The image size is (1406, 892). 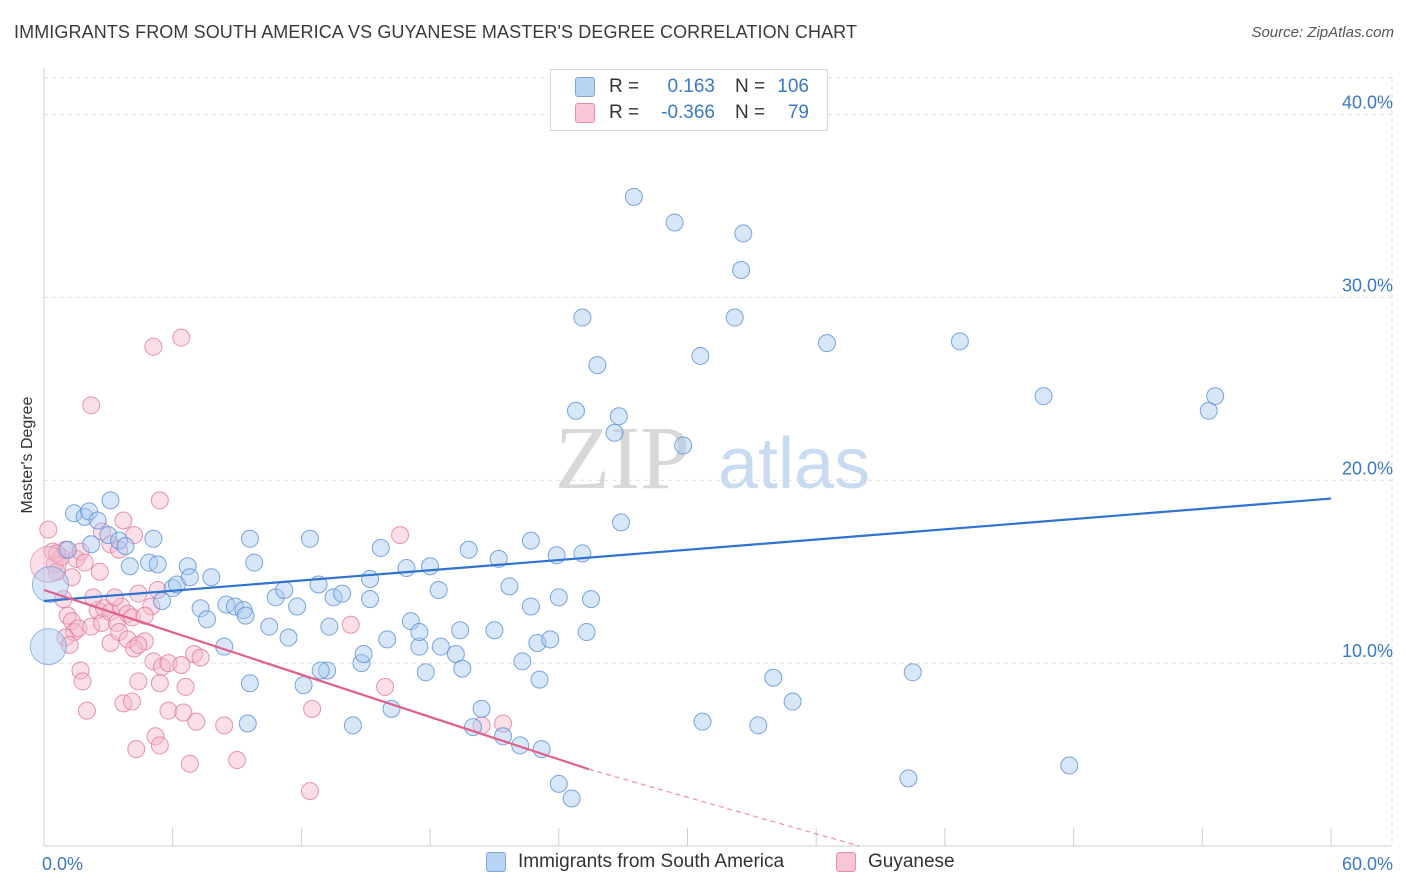 What do you see at coordinates (1367, 864) in the screenshot?
I see `x-tick-label: 60.0%` at bounding box center [1367, 864].